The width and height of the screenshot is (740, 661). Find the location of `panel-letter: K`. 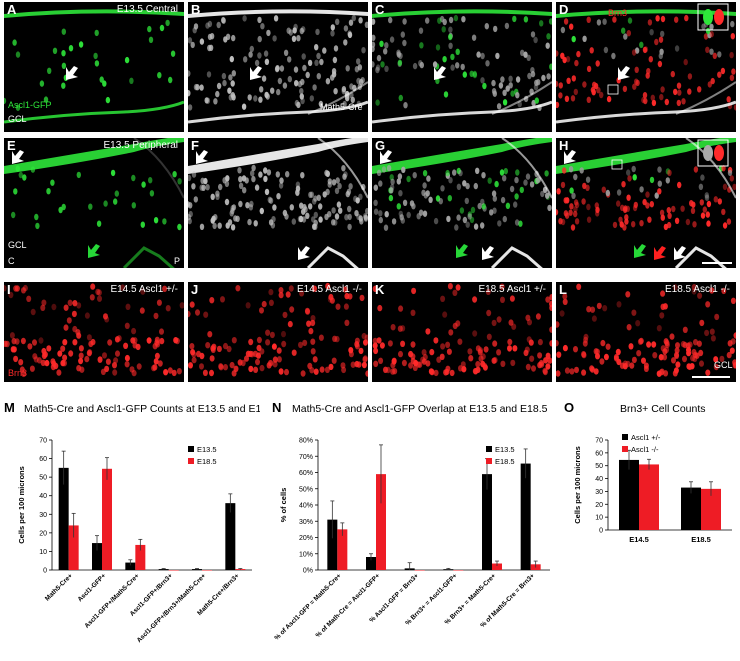

panel-letter: K is located at coordinates (380, 289).